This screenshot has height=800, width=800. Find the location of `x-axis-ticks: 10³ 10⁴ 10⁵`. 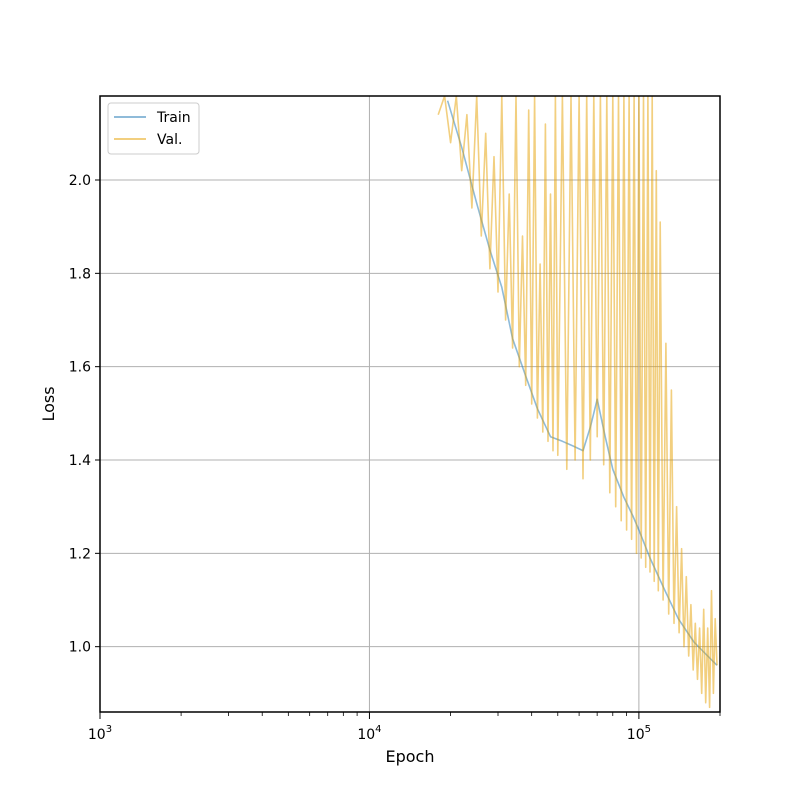

x-axis-ticks: 10³ 10⁴ 10⁵ is located at coordinates (404, 727).